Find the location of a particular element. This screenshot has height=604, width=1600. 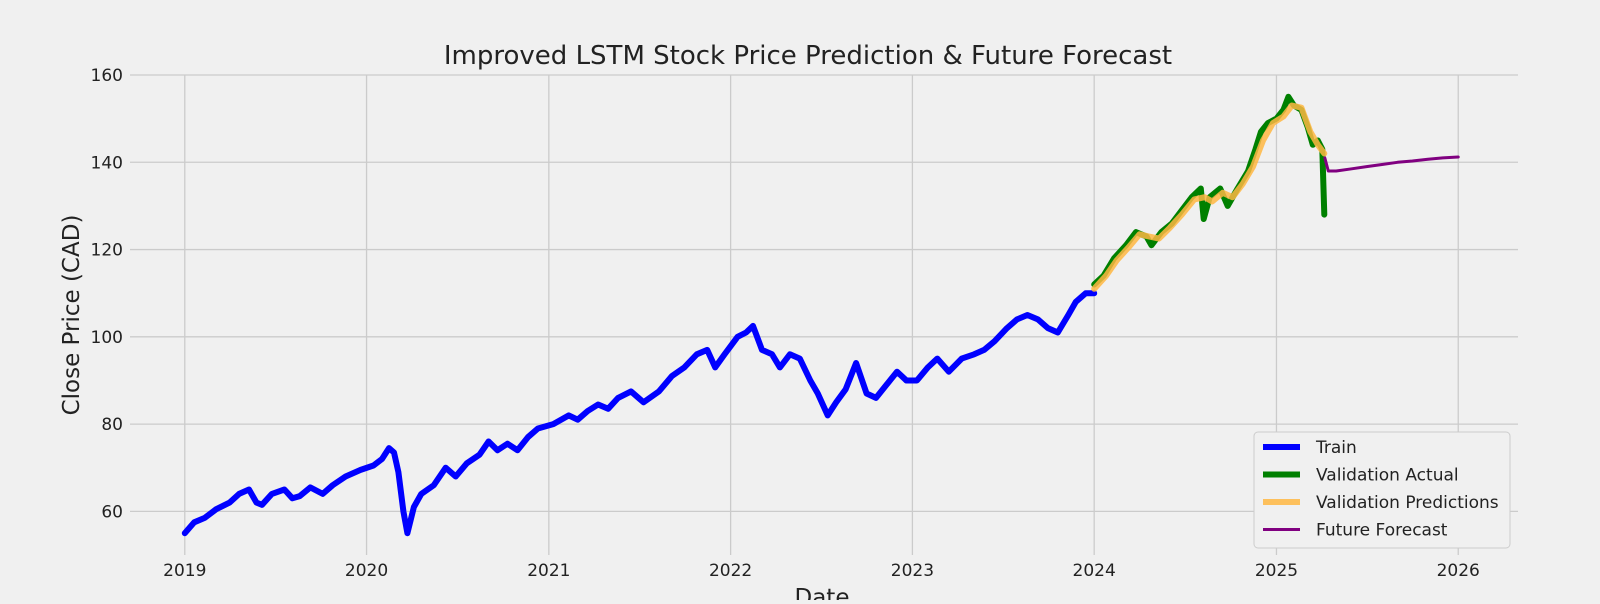

legend-label: Validation Actual is located at coordinates (1387, 476).